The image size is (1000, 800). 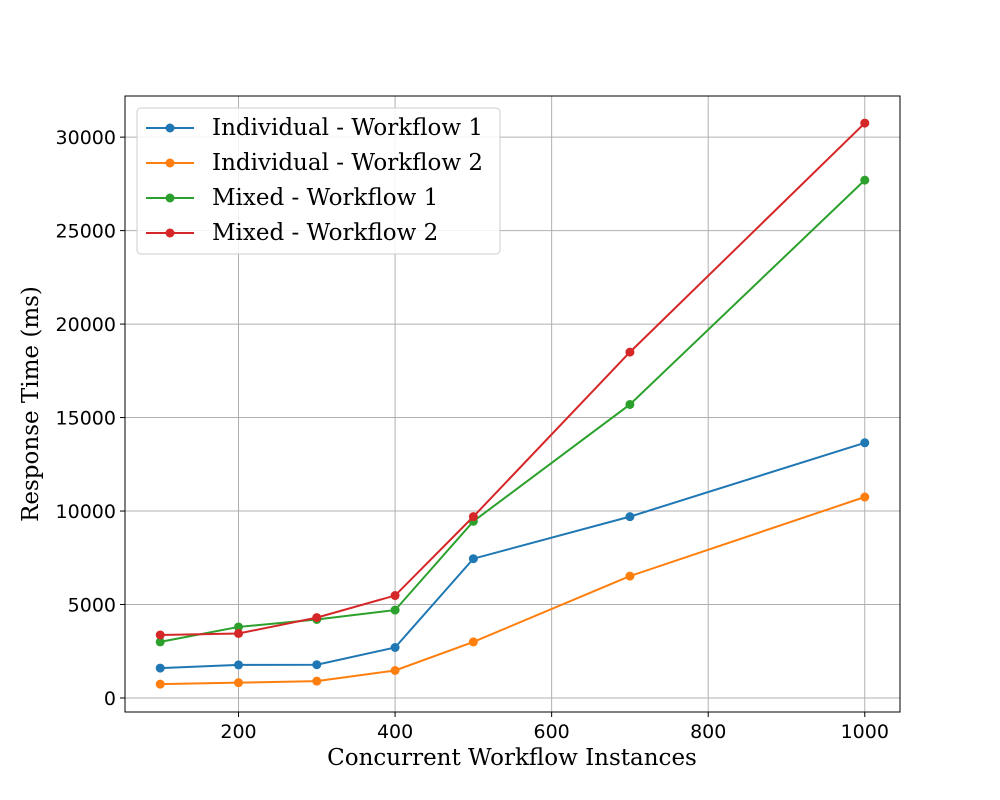 I want to click on legend-label: Mixed - Workflow 2, so click(x=325, y=233).